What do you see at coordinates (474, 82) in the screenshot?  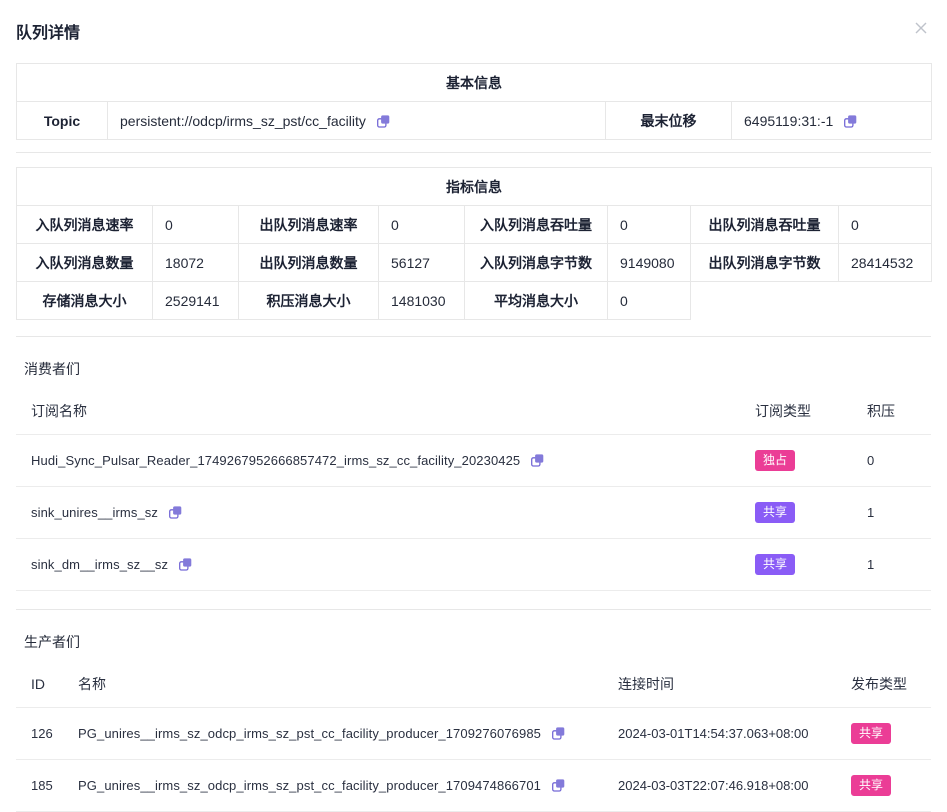 I see `basic-info-section-title: 基本信息` at bounding box center [474, 82].